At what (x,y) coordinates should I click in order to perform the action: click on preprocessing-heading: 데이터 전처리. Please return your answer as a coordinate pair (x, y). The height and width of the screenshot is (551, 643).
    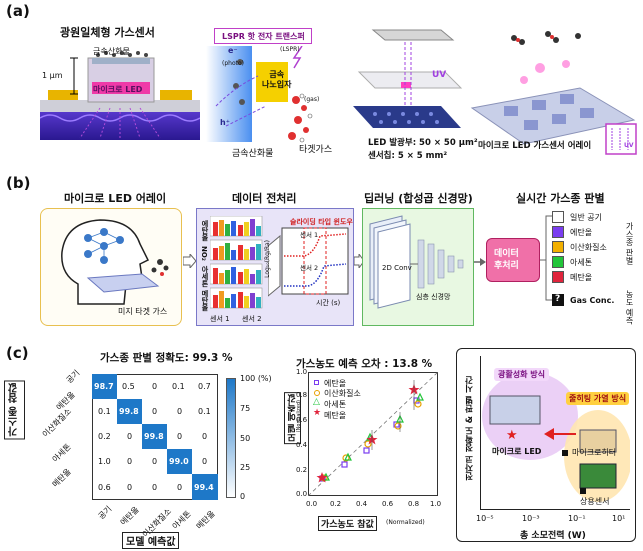
    Looking at the image, I should click on (264, 198).